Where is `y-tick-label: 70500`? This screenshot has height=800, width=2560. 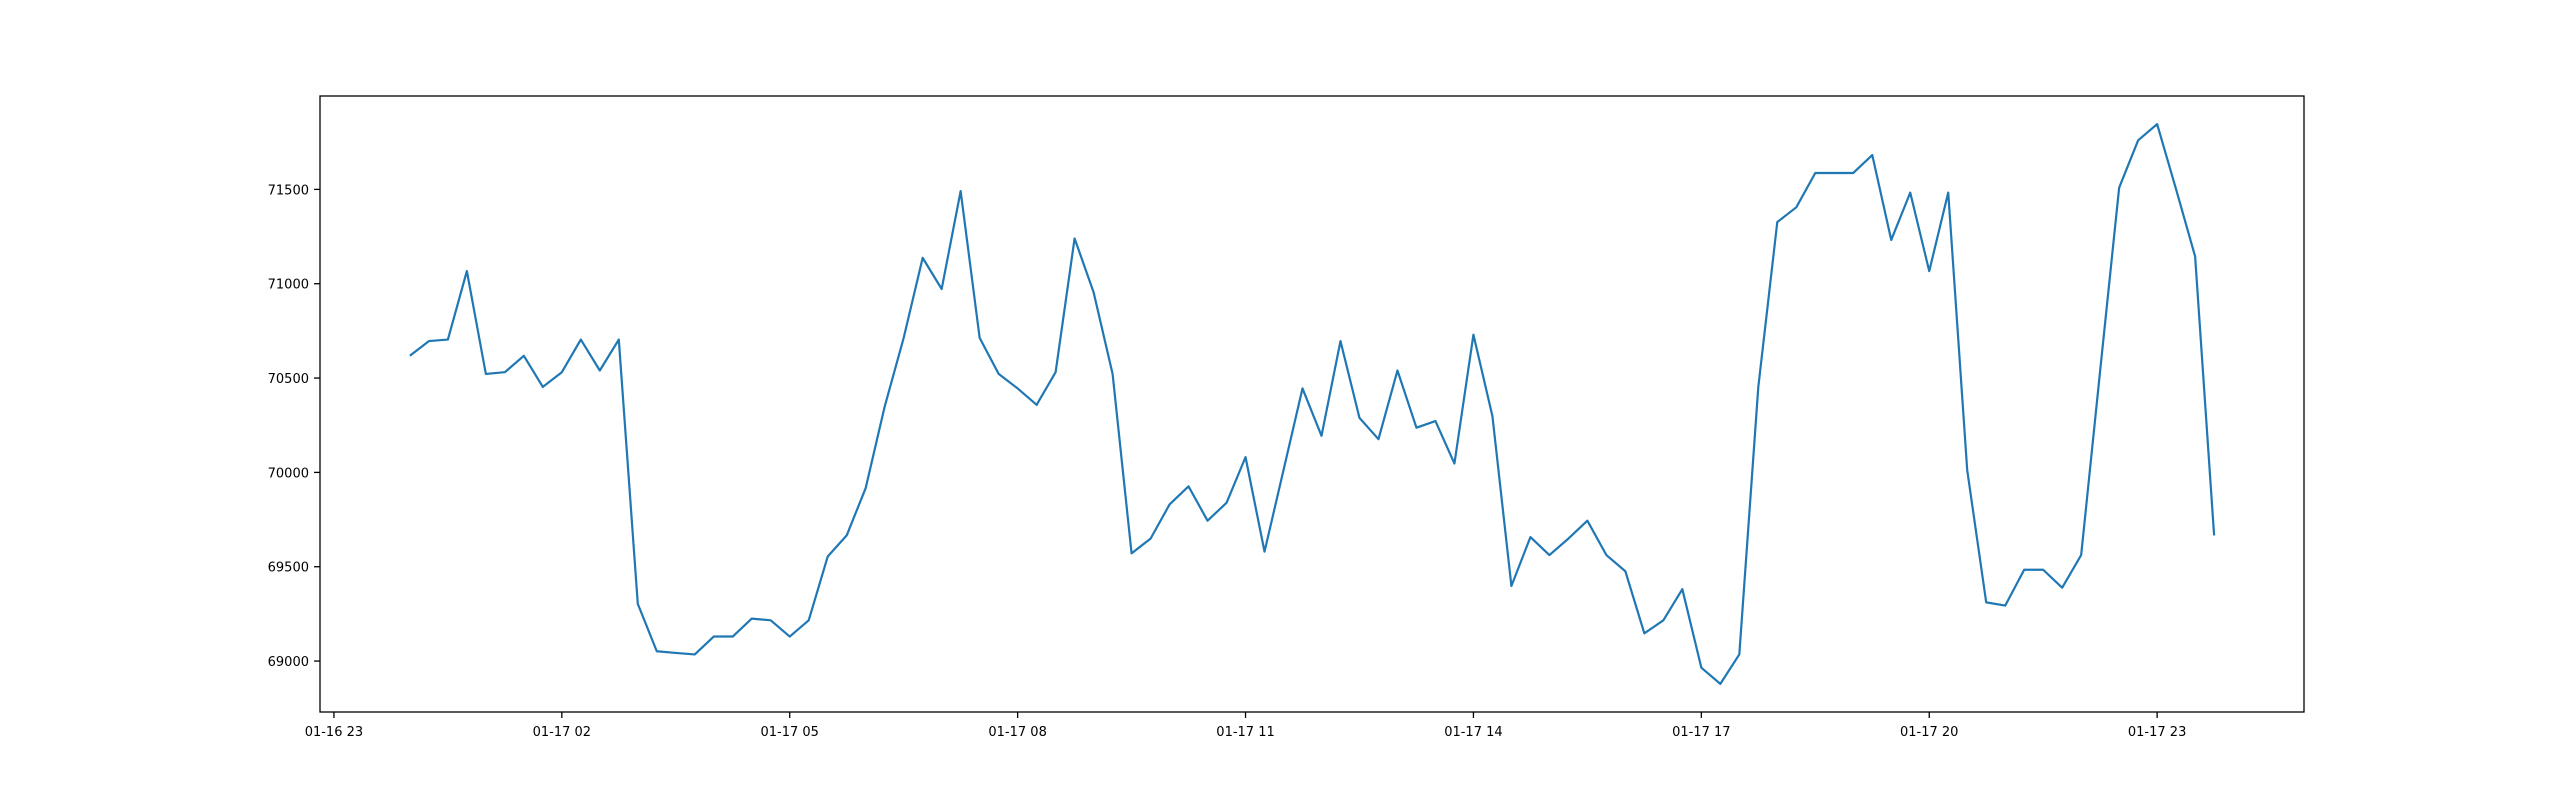 y-tick-label: 70500 is located at coordinates (288, 379).